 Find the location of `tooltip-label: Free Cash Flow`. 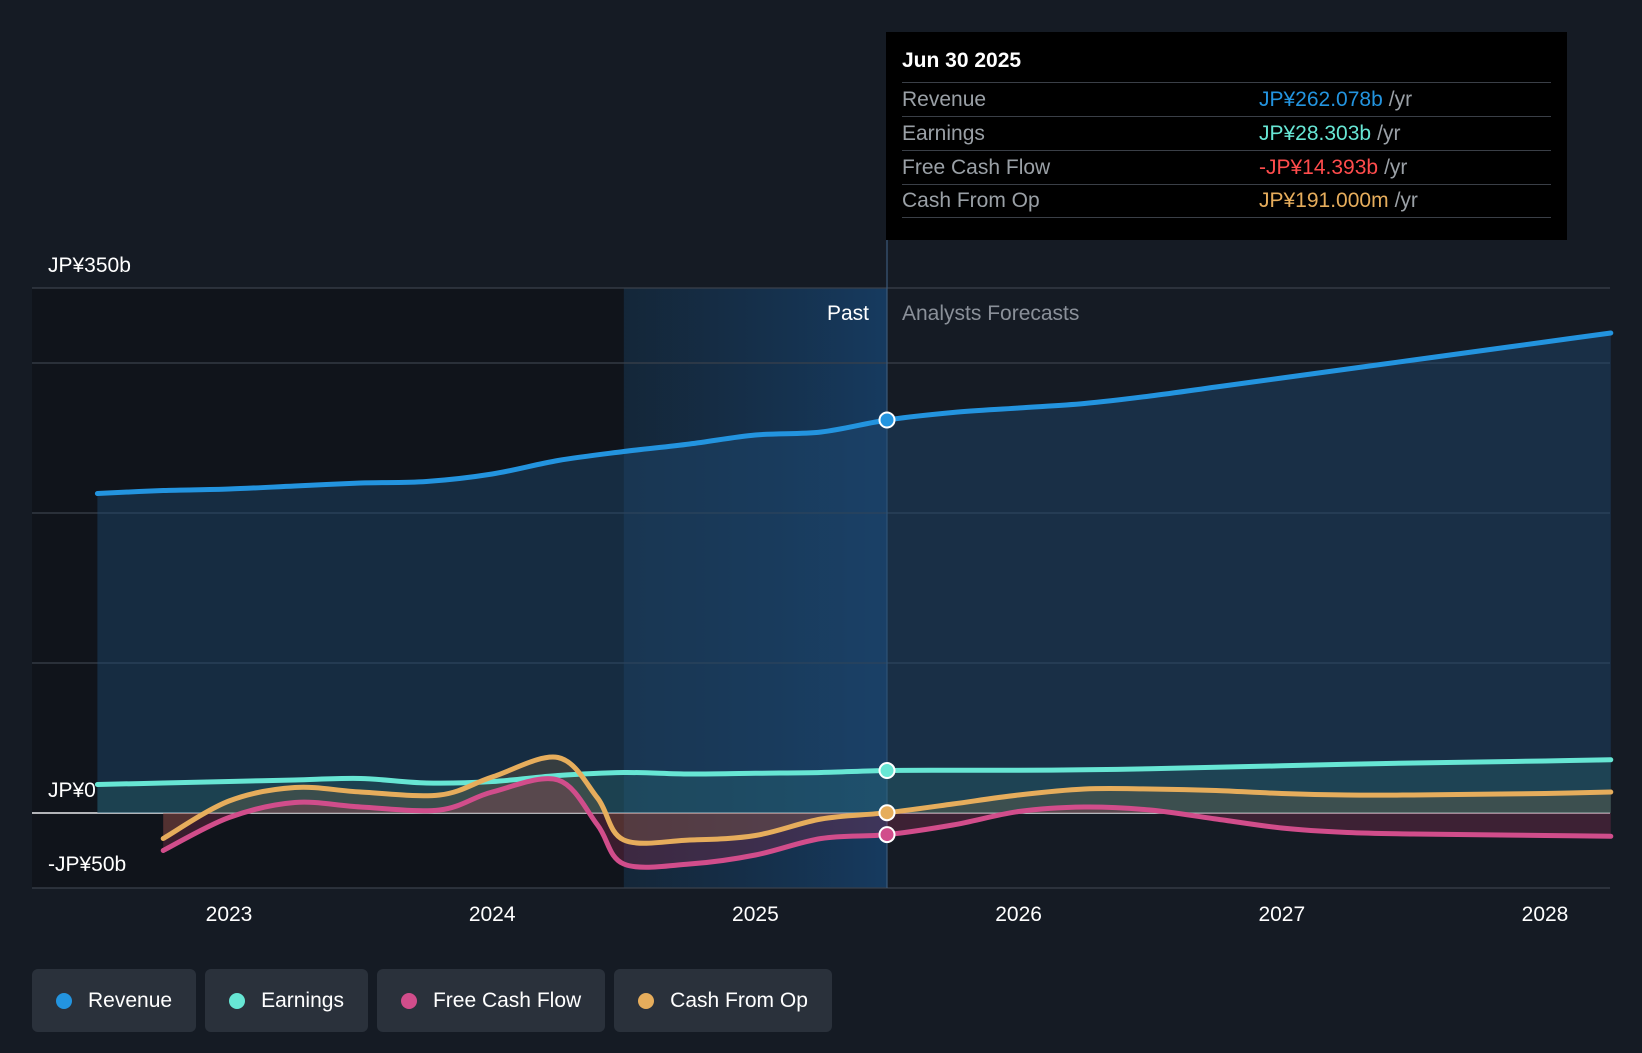

tooltip-label: Free Cash Flow is located at coordinates (976, 167).